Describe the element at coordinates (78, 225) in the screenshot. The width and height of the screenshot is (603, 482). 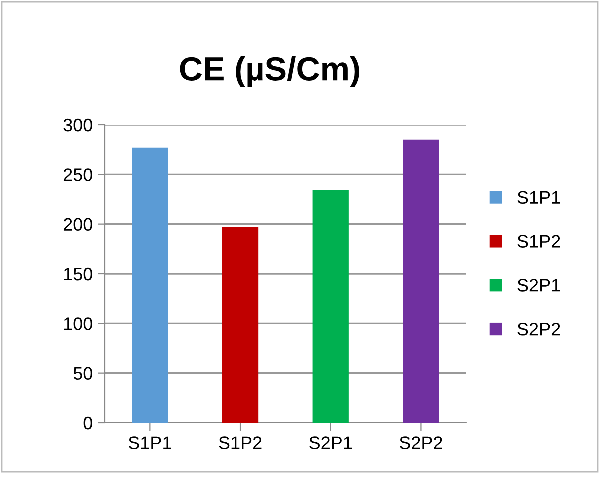
I see `y-tick-label: 200` at that location.